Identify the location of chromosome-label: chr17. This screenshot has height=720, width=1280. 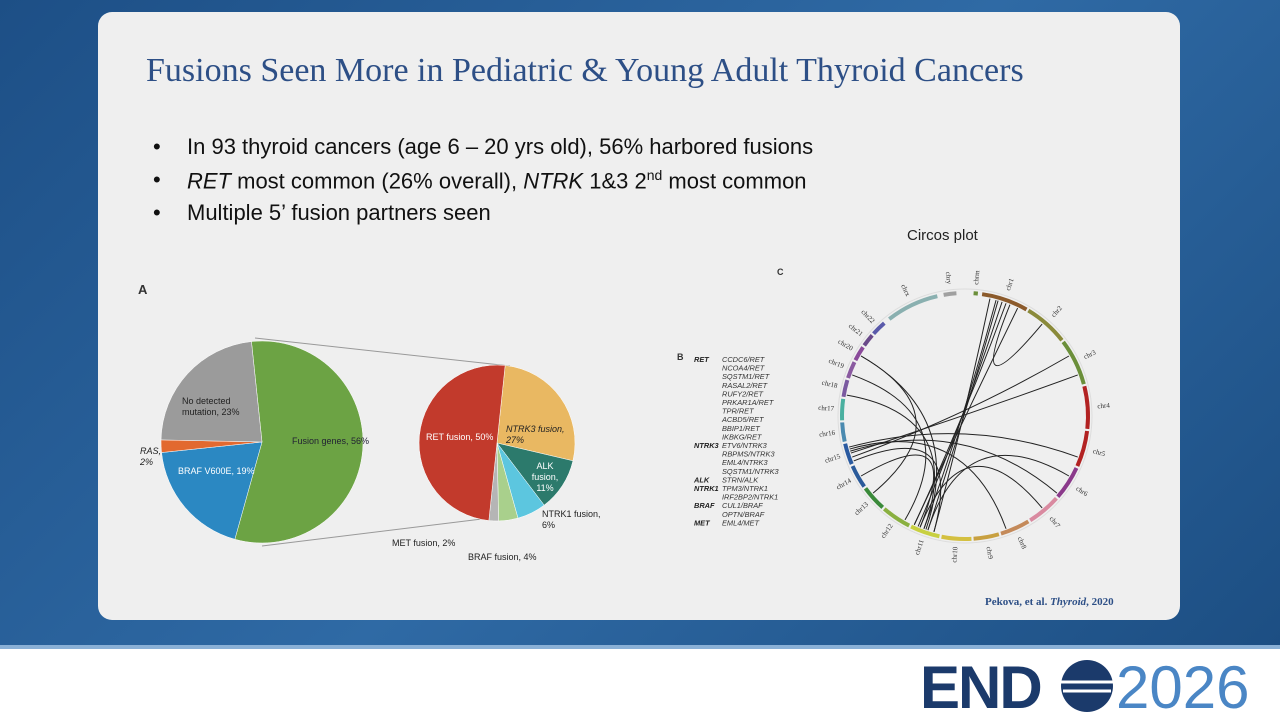
(826, 408).